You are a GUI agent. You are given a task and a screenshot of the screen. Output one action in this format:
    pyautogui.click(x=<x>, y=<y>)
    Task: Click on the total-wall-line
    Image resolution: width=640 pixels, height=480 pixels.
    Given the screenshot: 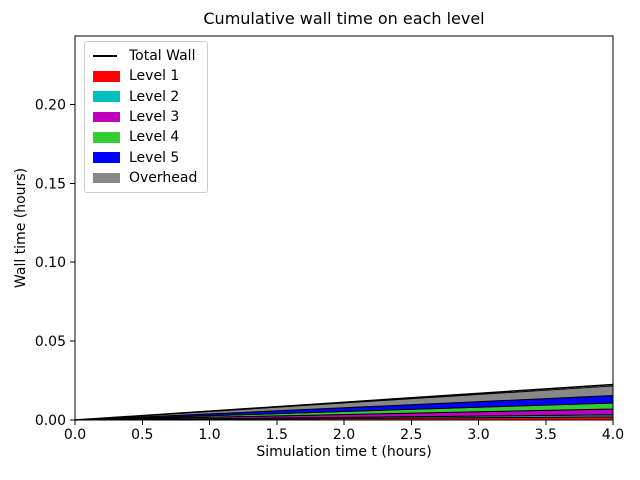 What is the action you would take?
    pyautogui.click(x=344, y=402)
    